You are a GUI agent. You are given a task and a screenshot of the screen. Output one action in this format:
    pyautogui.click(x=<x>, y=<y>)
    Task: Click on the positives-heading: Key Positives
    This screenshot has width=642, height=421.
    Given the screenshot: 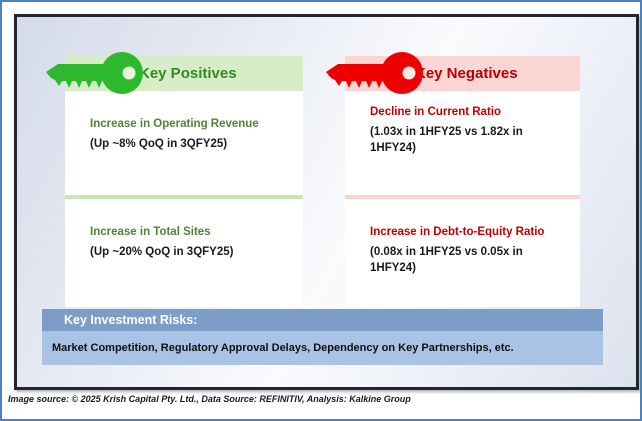 What is the action you would take?
    pyautogui.click(x=188, y=73)
    